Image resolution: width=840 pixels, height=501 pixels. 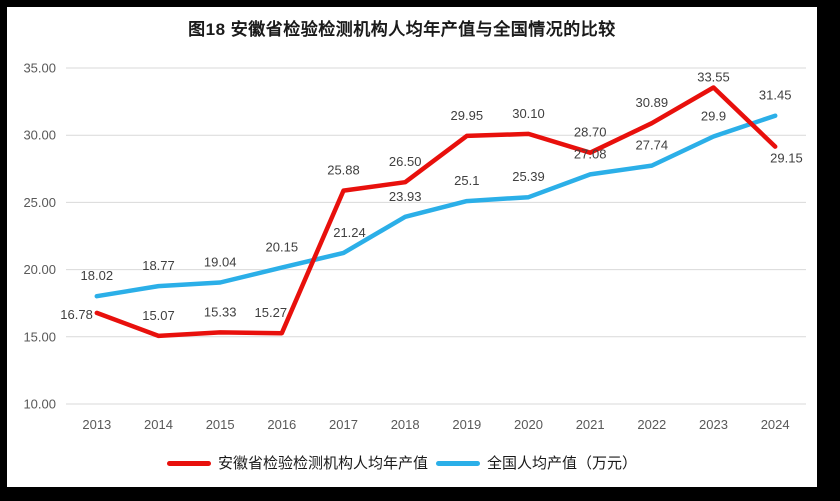 I want to click on data-label: 29.15, so click(x=786, y=158).